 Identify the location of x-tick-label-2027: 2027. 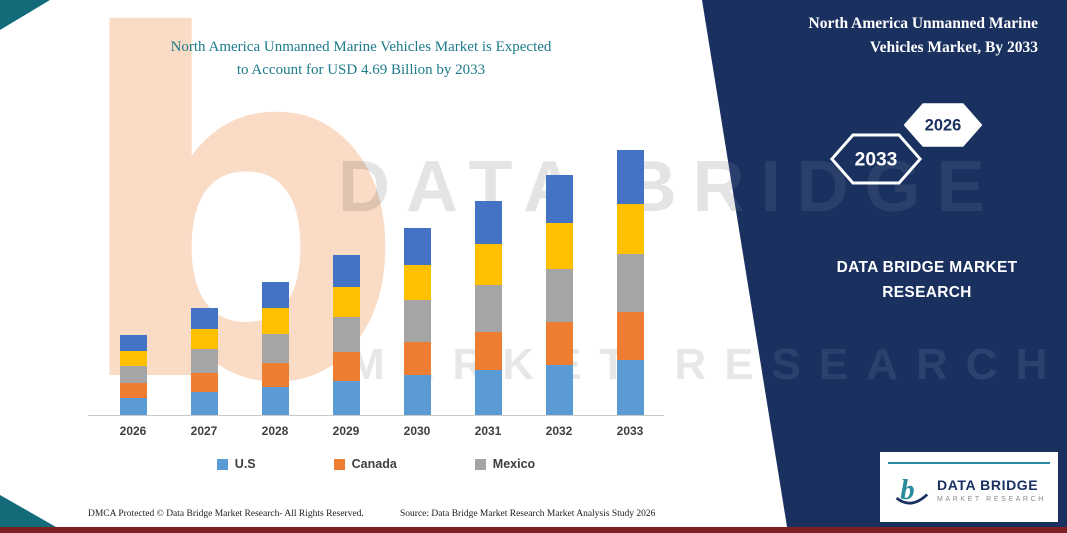
(204, 431).